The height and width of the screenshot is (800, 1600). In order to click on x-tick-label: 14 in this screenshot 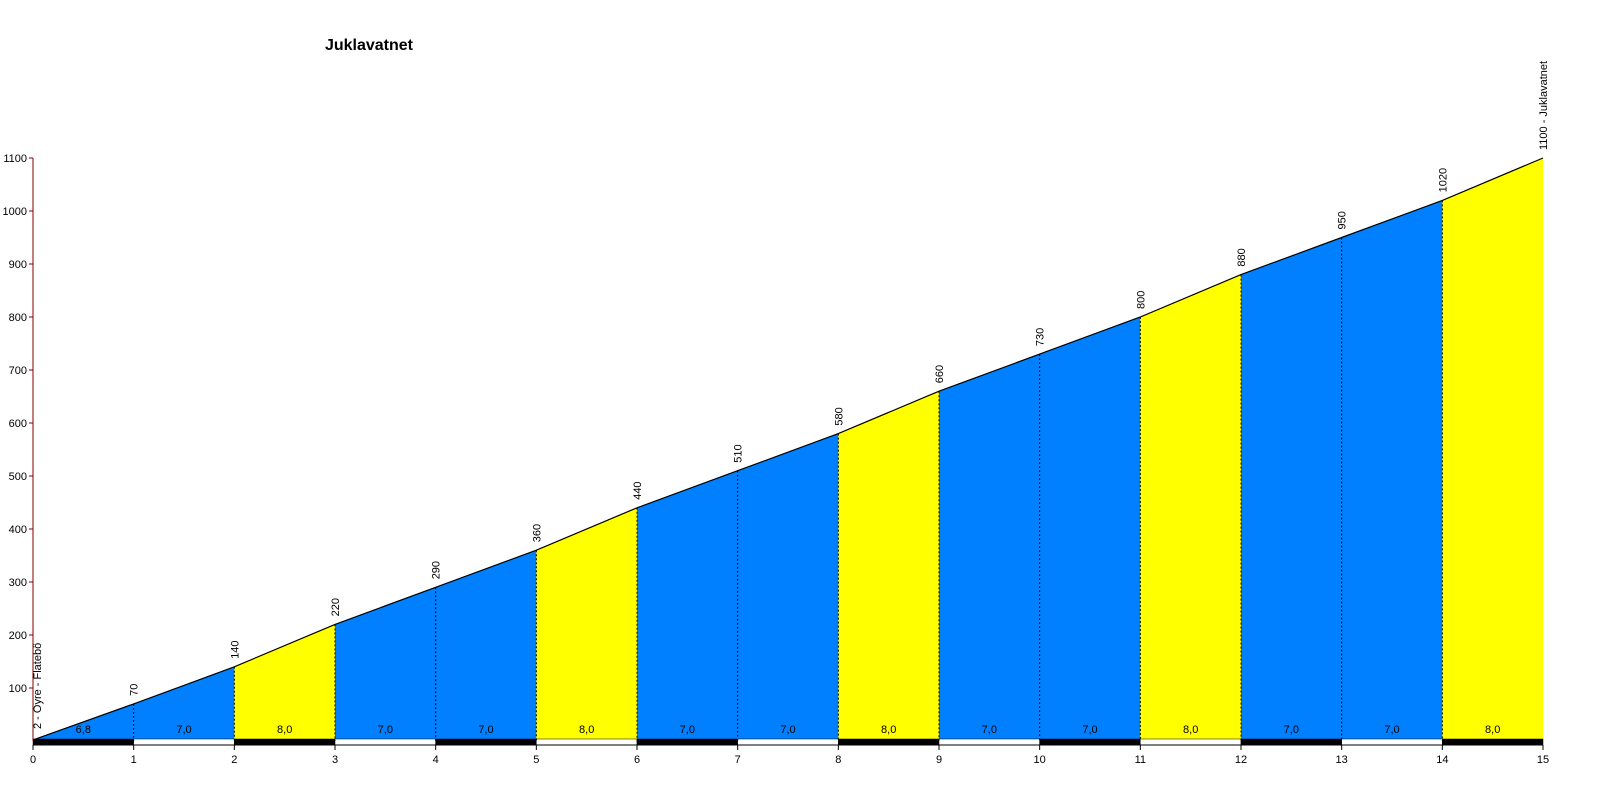, I will do `click(1442, 760)`.